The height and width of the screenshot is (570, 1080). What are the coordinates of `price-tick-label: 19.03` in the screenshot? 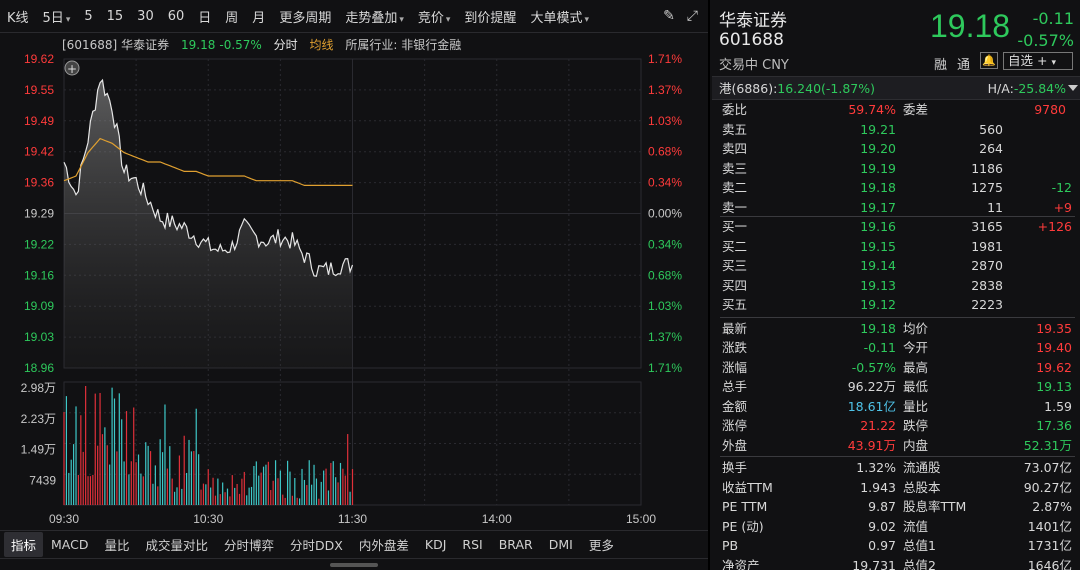 It's located at (39, 337).